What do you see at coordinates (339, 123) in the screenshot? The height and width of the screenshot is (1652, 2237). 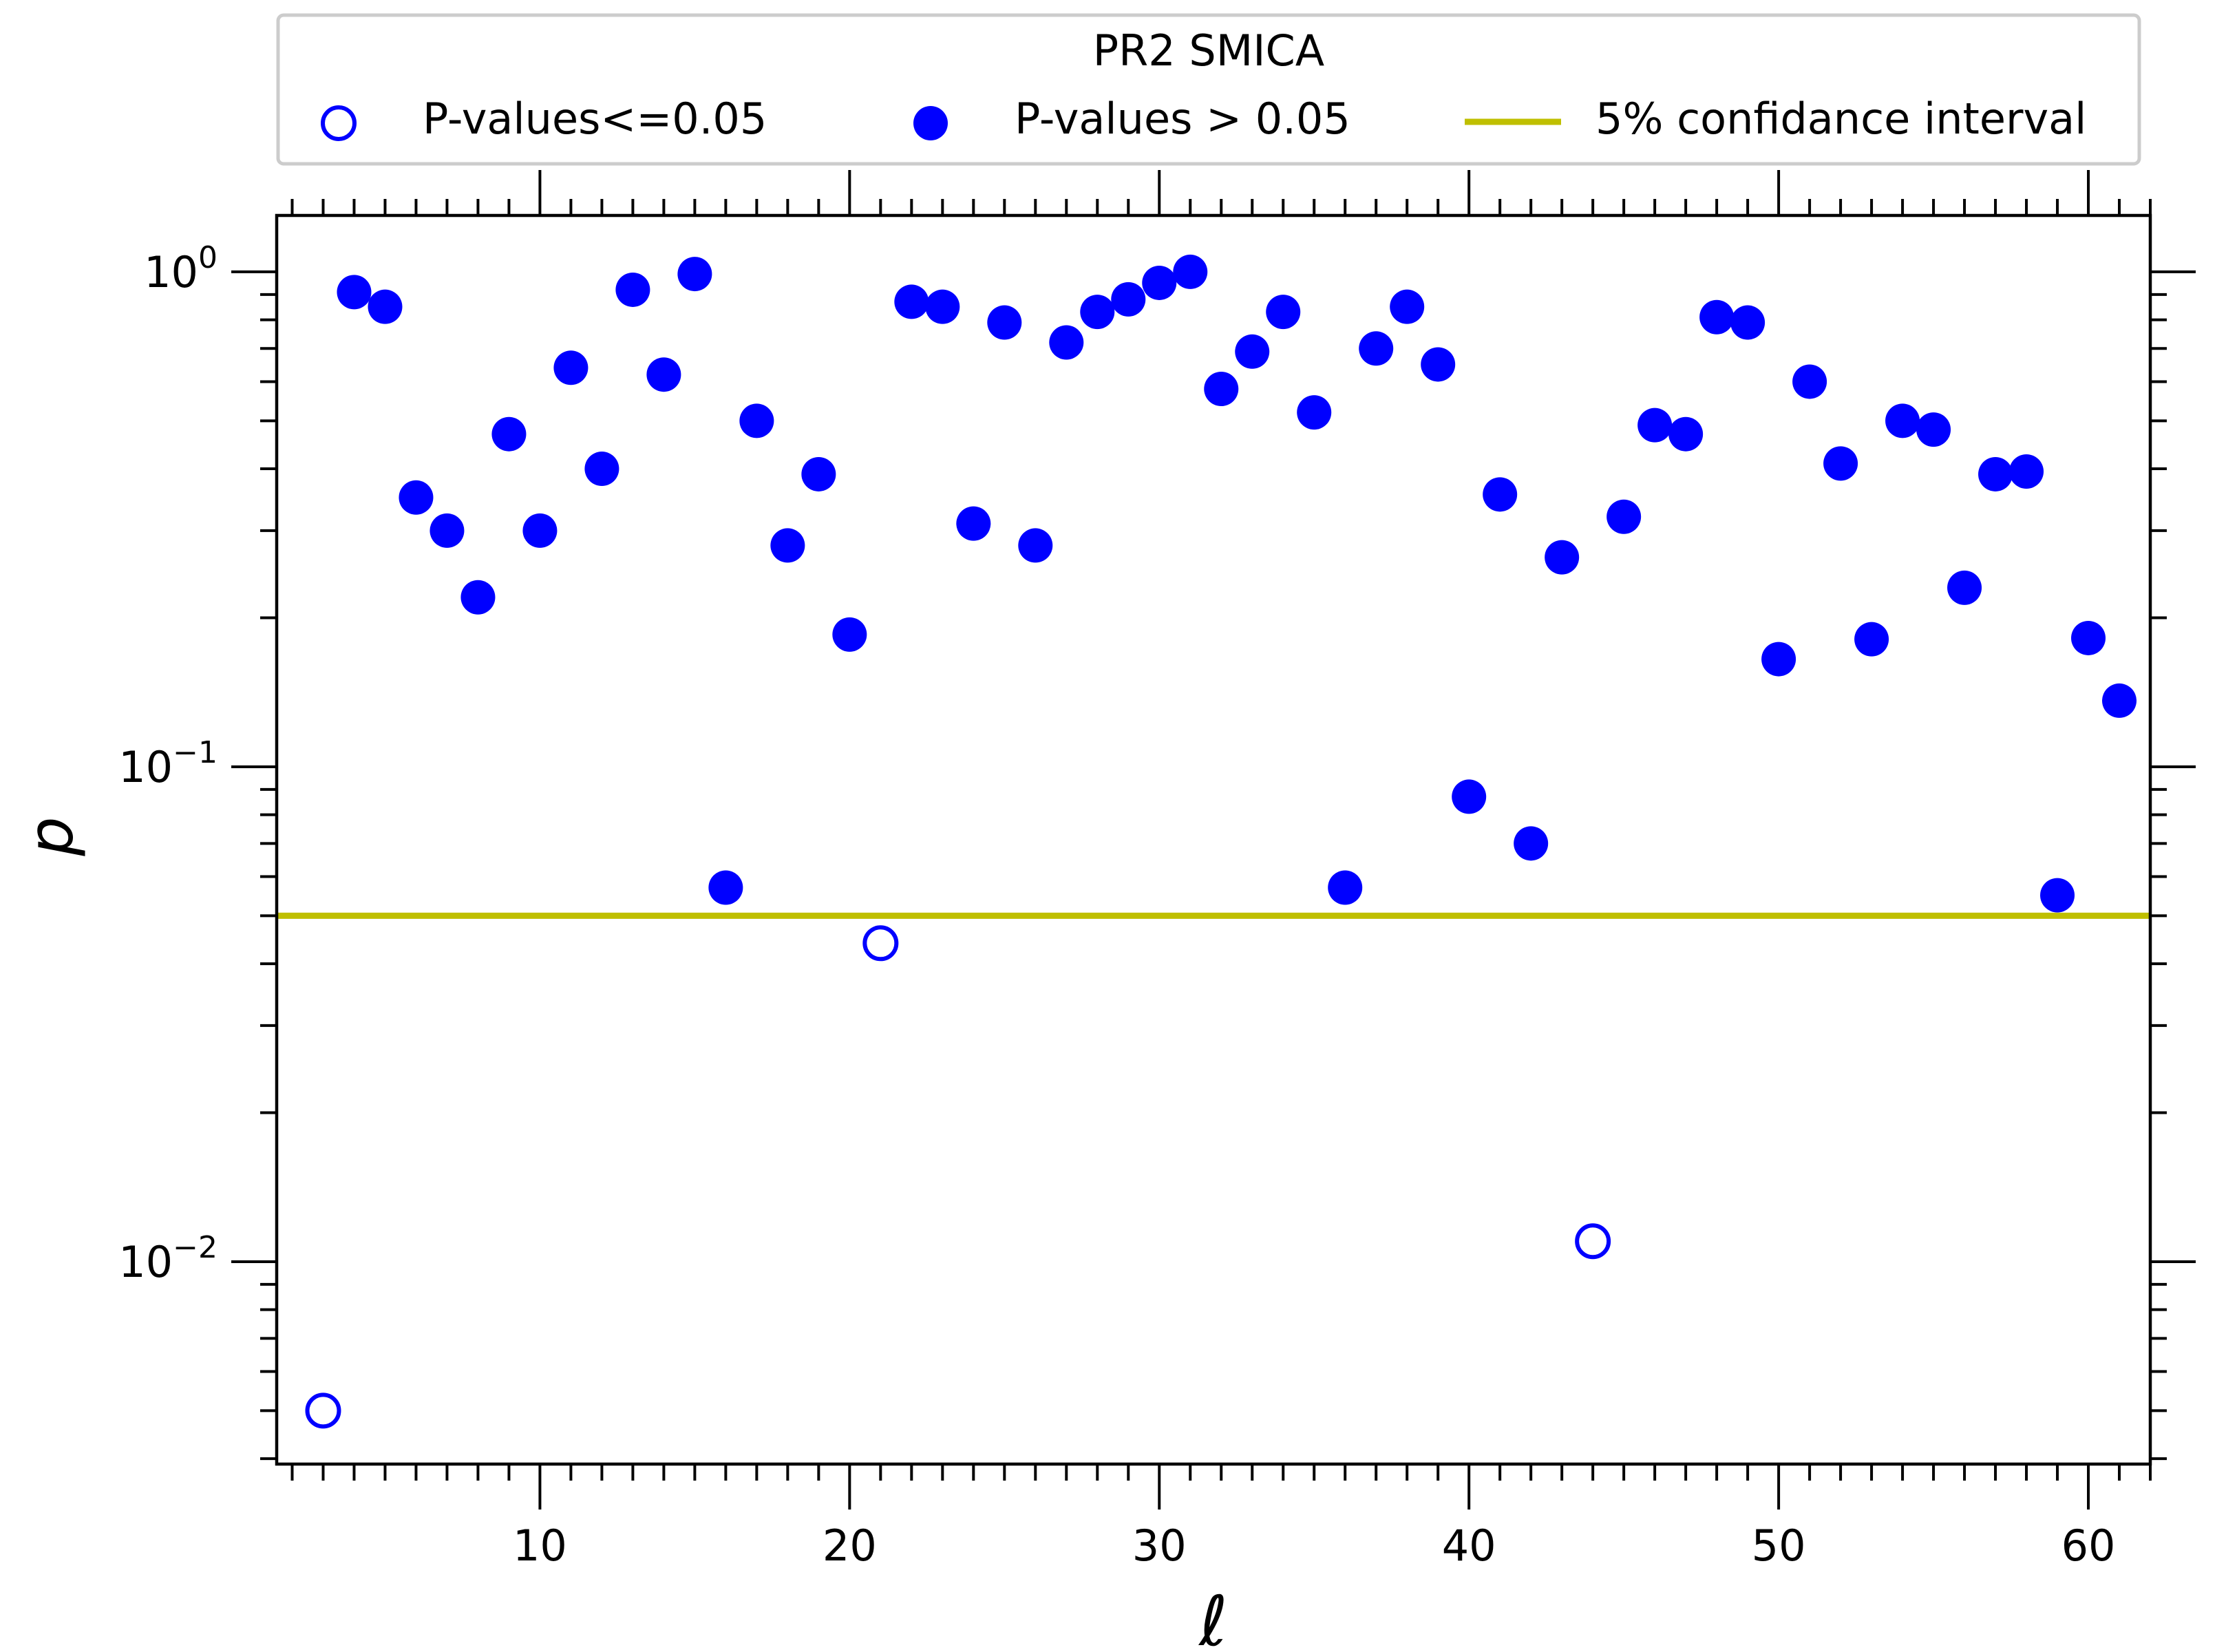 I see `legend-open-marker-icon` at bounding box center [339, 123].